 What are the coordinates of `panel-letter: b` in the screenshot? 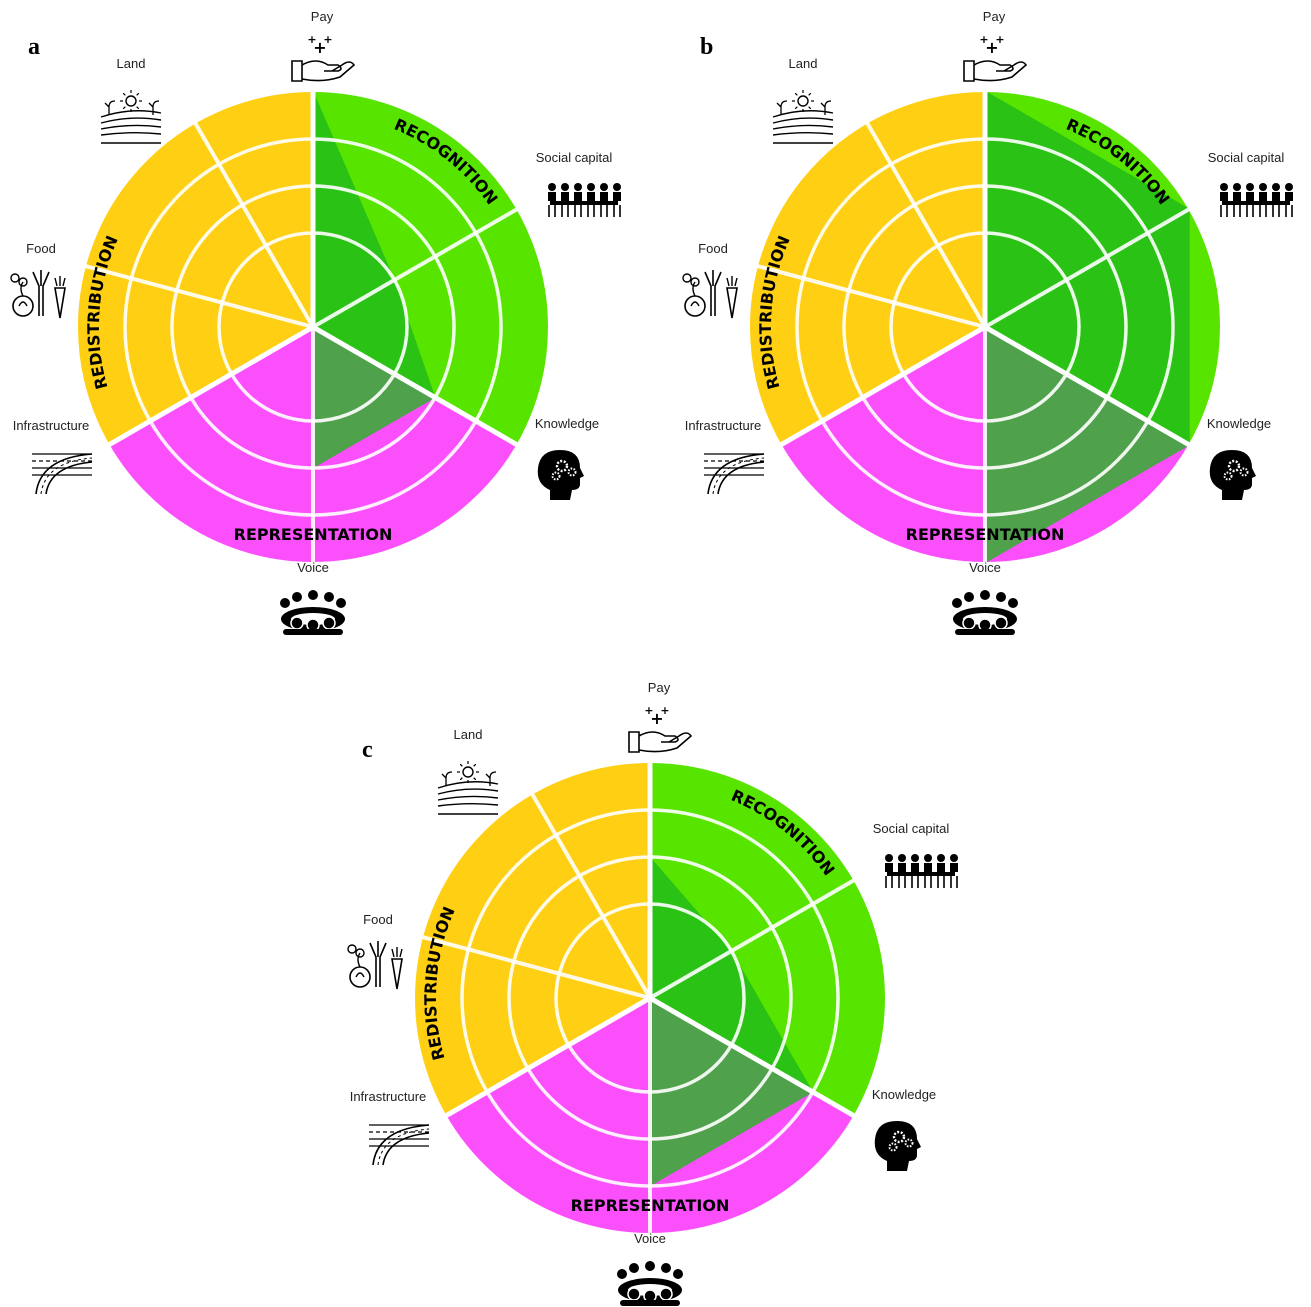 It's located at (706, 47).